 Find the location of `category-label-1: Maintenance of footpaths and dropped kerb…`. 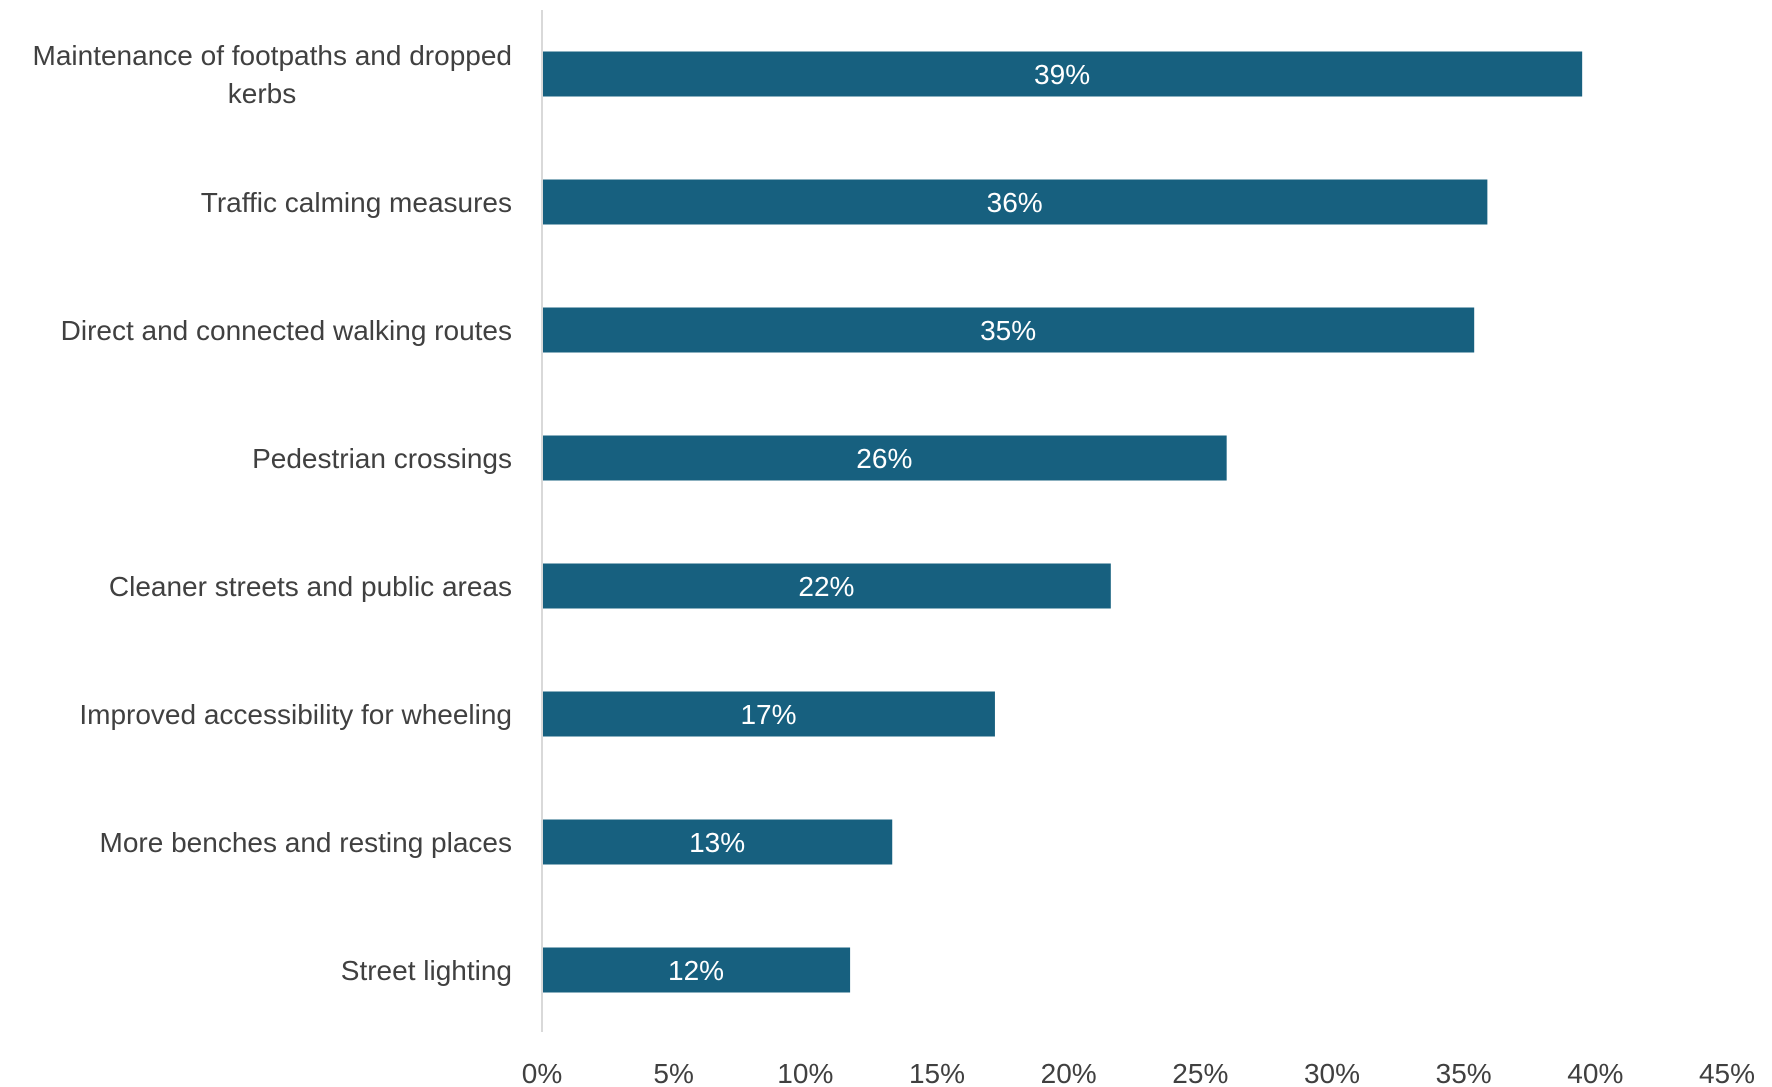

category-label-1: Maintenance of footpaths and dropped kerb… is located at coordinates (272, 74).